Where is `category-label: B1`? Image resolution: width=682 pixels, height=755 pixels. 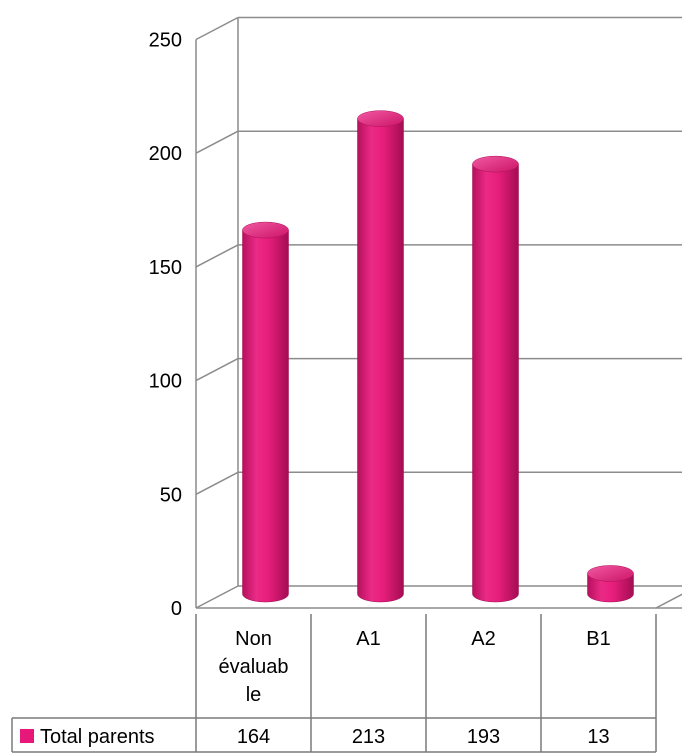 category-label: B1 is located at coordinates (598, 639).